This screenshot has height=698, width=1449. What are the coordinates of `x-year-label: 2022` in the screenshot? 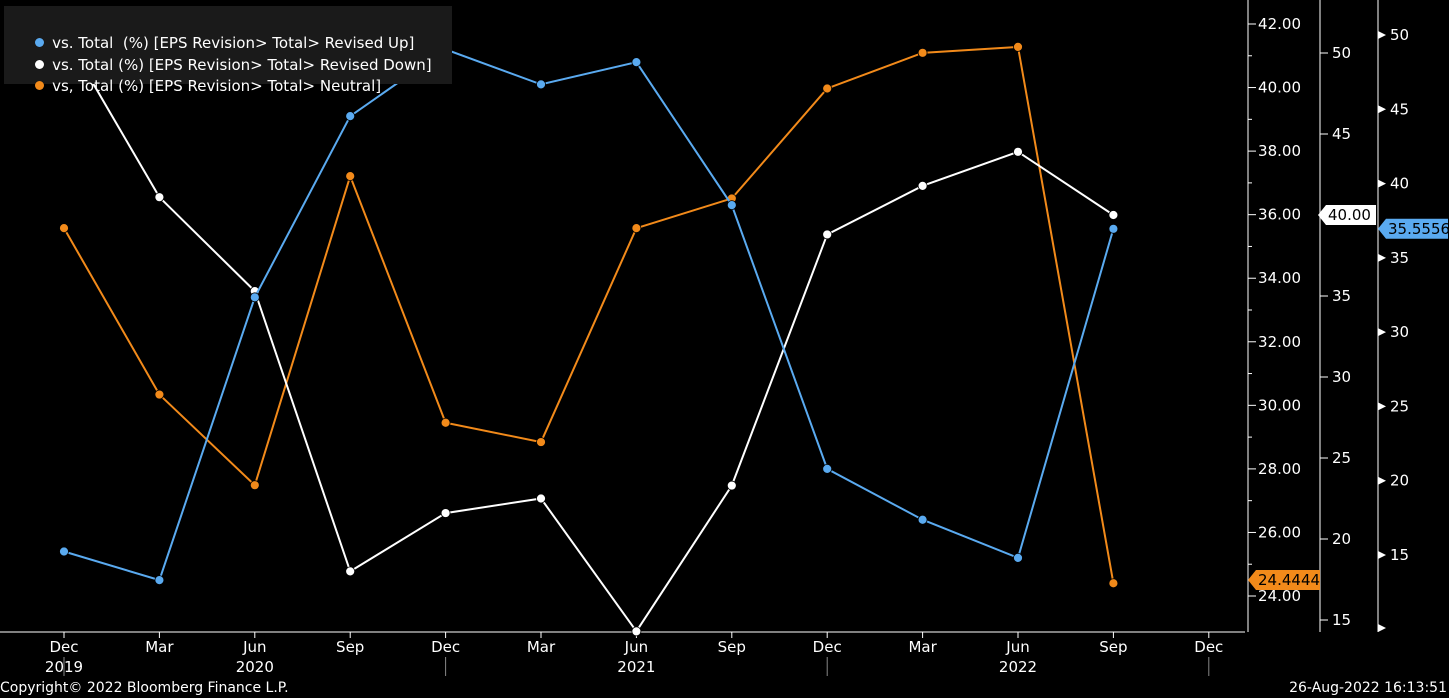 It's located at (1018, 667).